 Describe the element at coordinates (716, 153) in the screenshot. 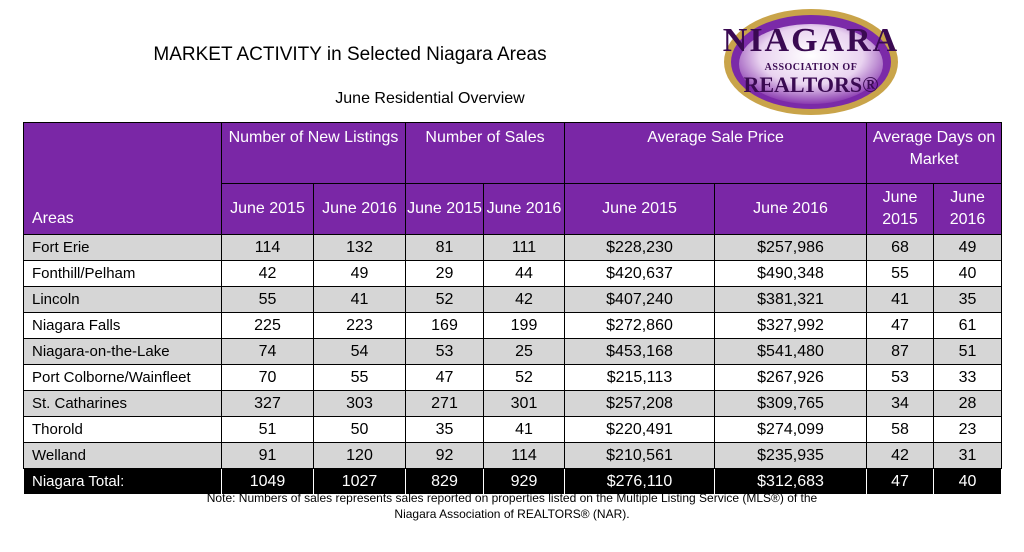

I see `group-header-avg-price: Average Sale Price` at that location.